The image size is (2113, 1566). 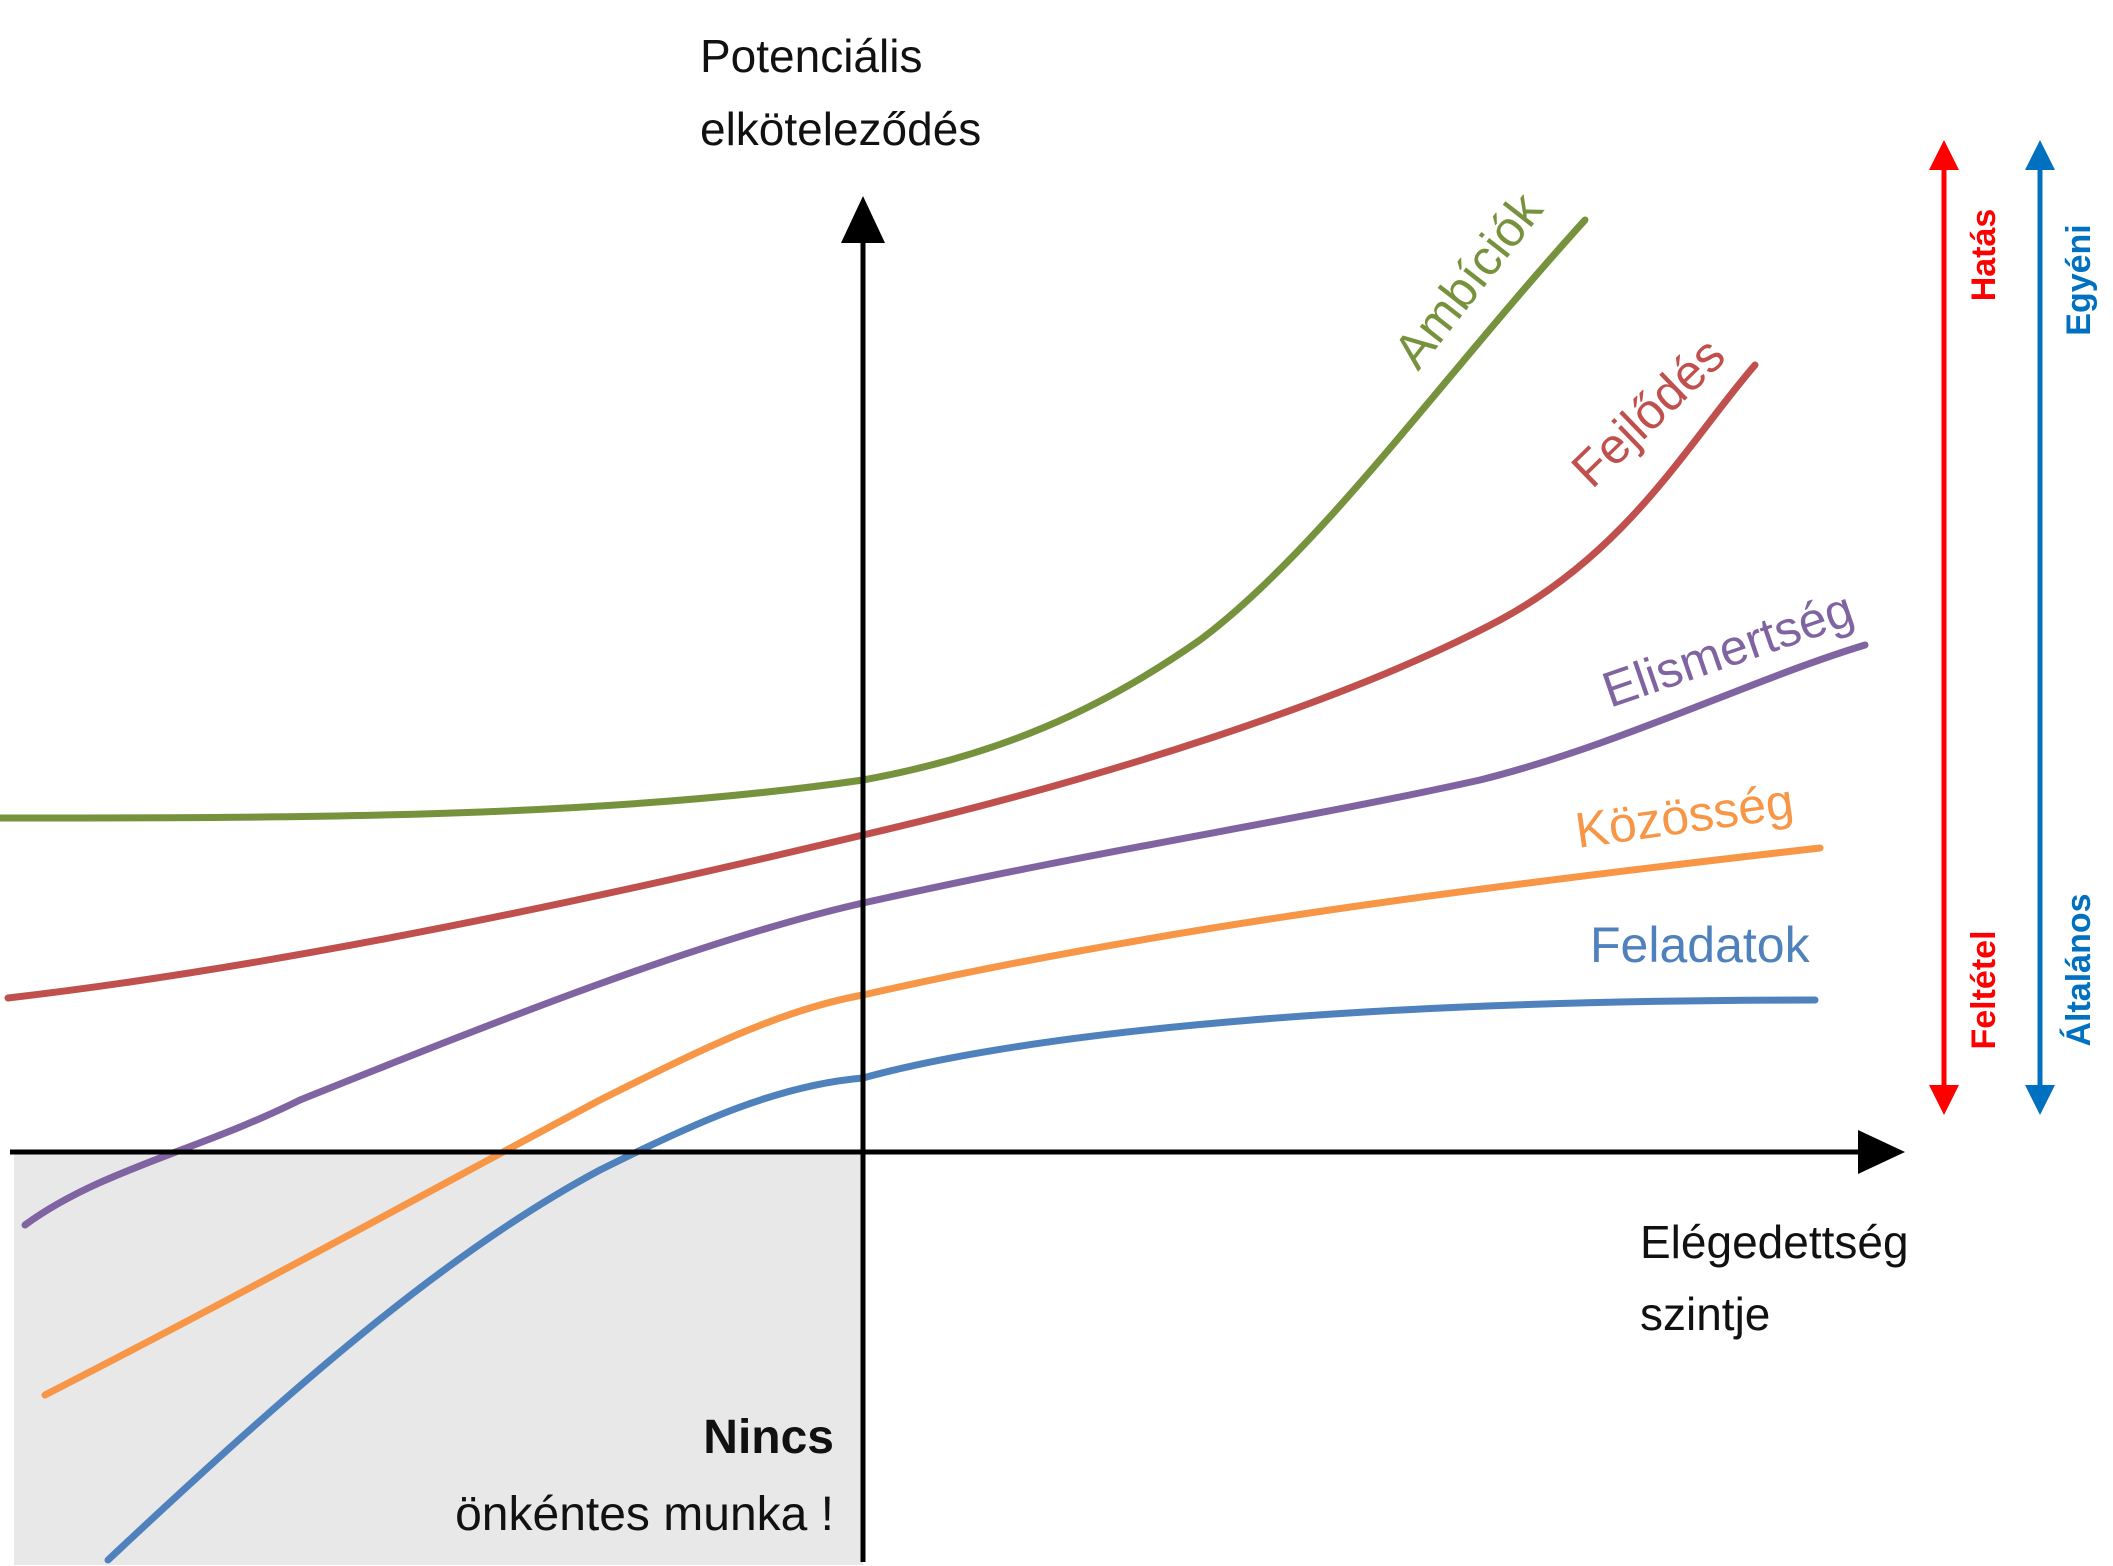 What do you see at coordinates (1774, 1242) in the screenshot?
I see `x-axis-label-line1: Elégedettség` at bounding box center [1774, 1242].